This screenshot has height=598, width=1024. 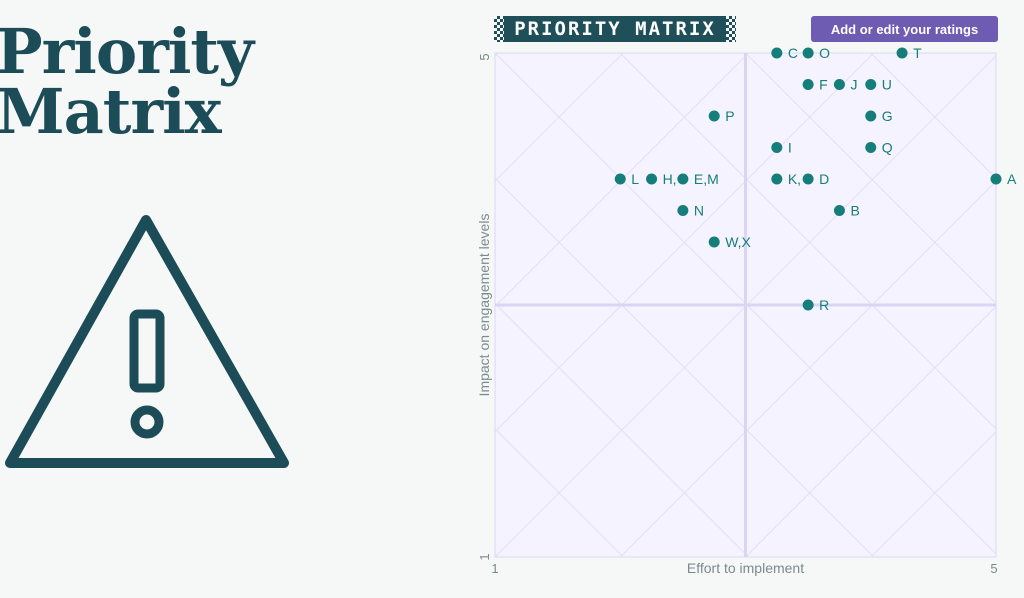 What do you see at coordinates (699, 211) in the screenshot?
I see `point-label: N` at bounding box center [699, 211].